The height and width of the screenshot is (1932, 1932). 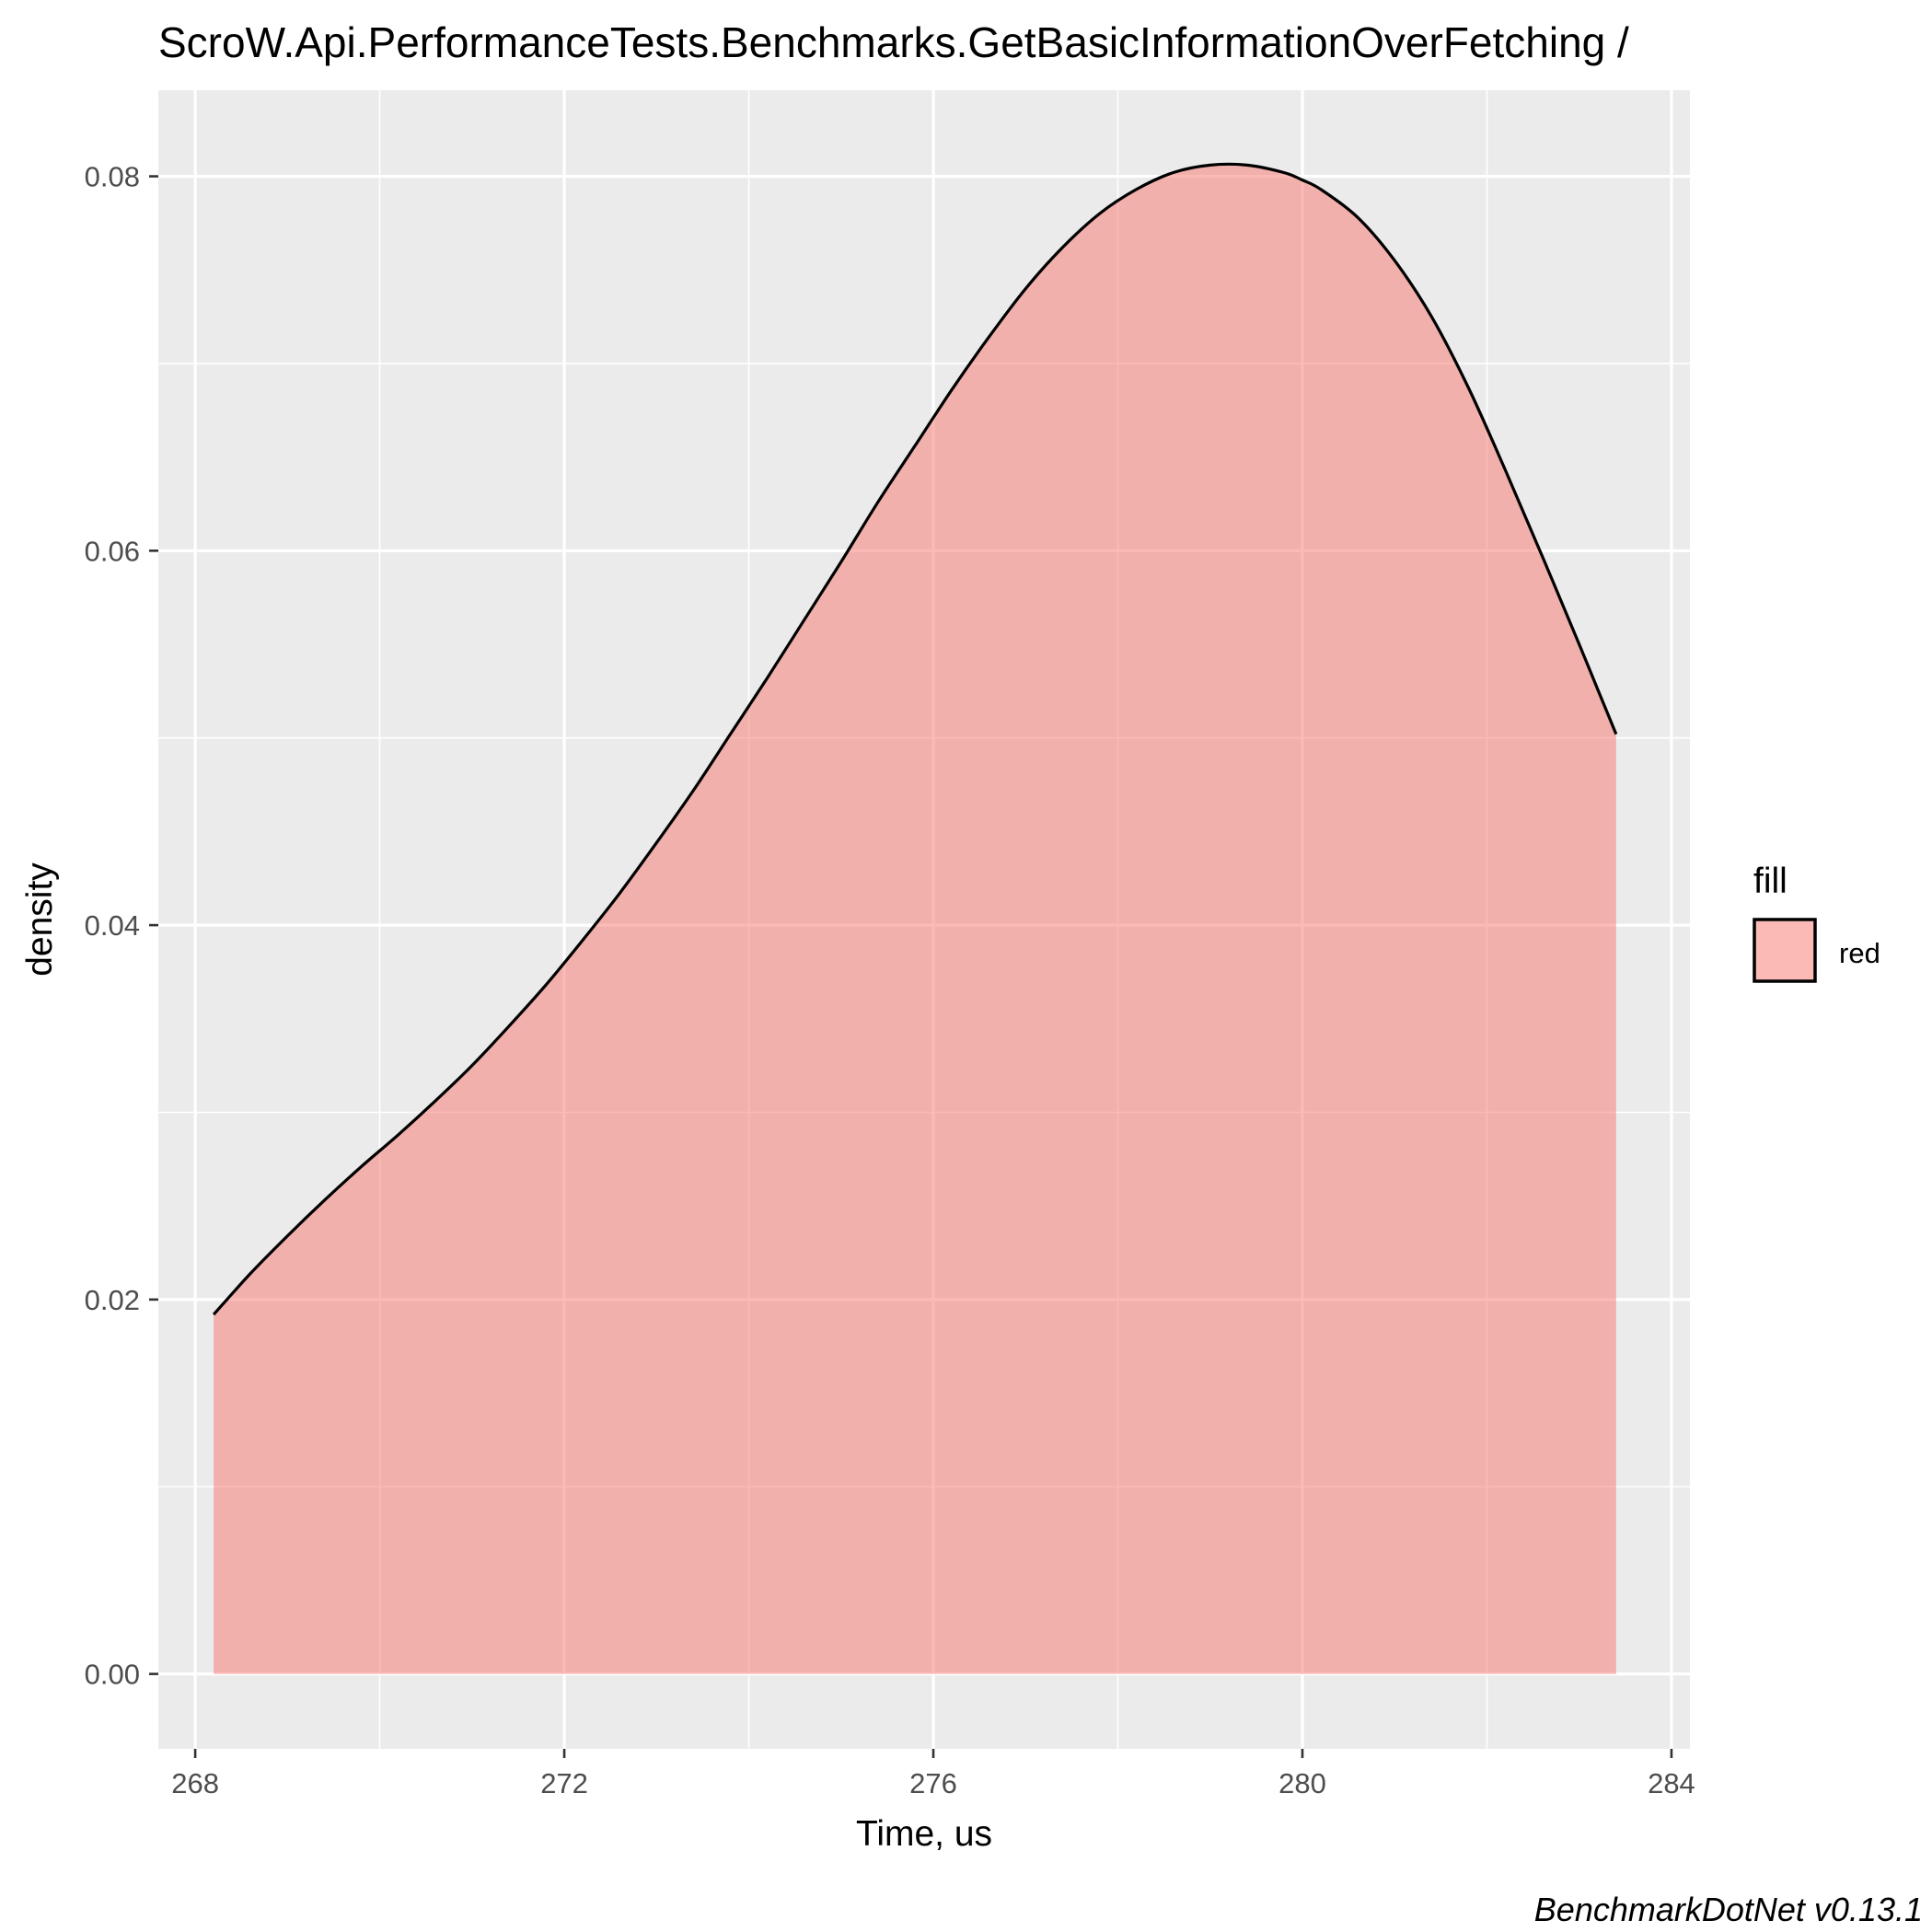 What do you see at coordinates (195, 1783) in the screenshot?
I see `x-tick-label: 268` at bounding box center [195, 1783].